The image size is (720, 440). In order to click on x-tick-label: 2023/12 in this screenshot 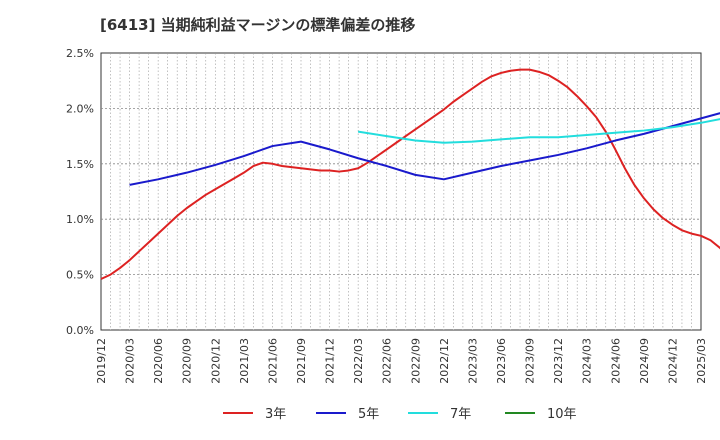, I will do `click(558, 361)`.